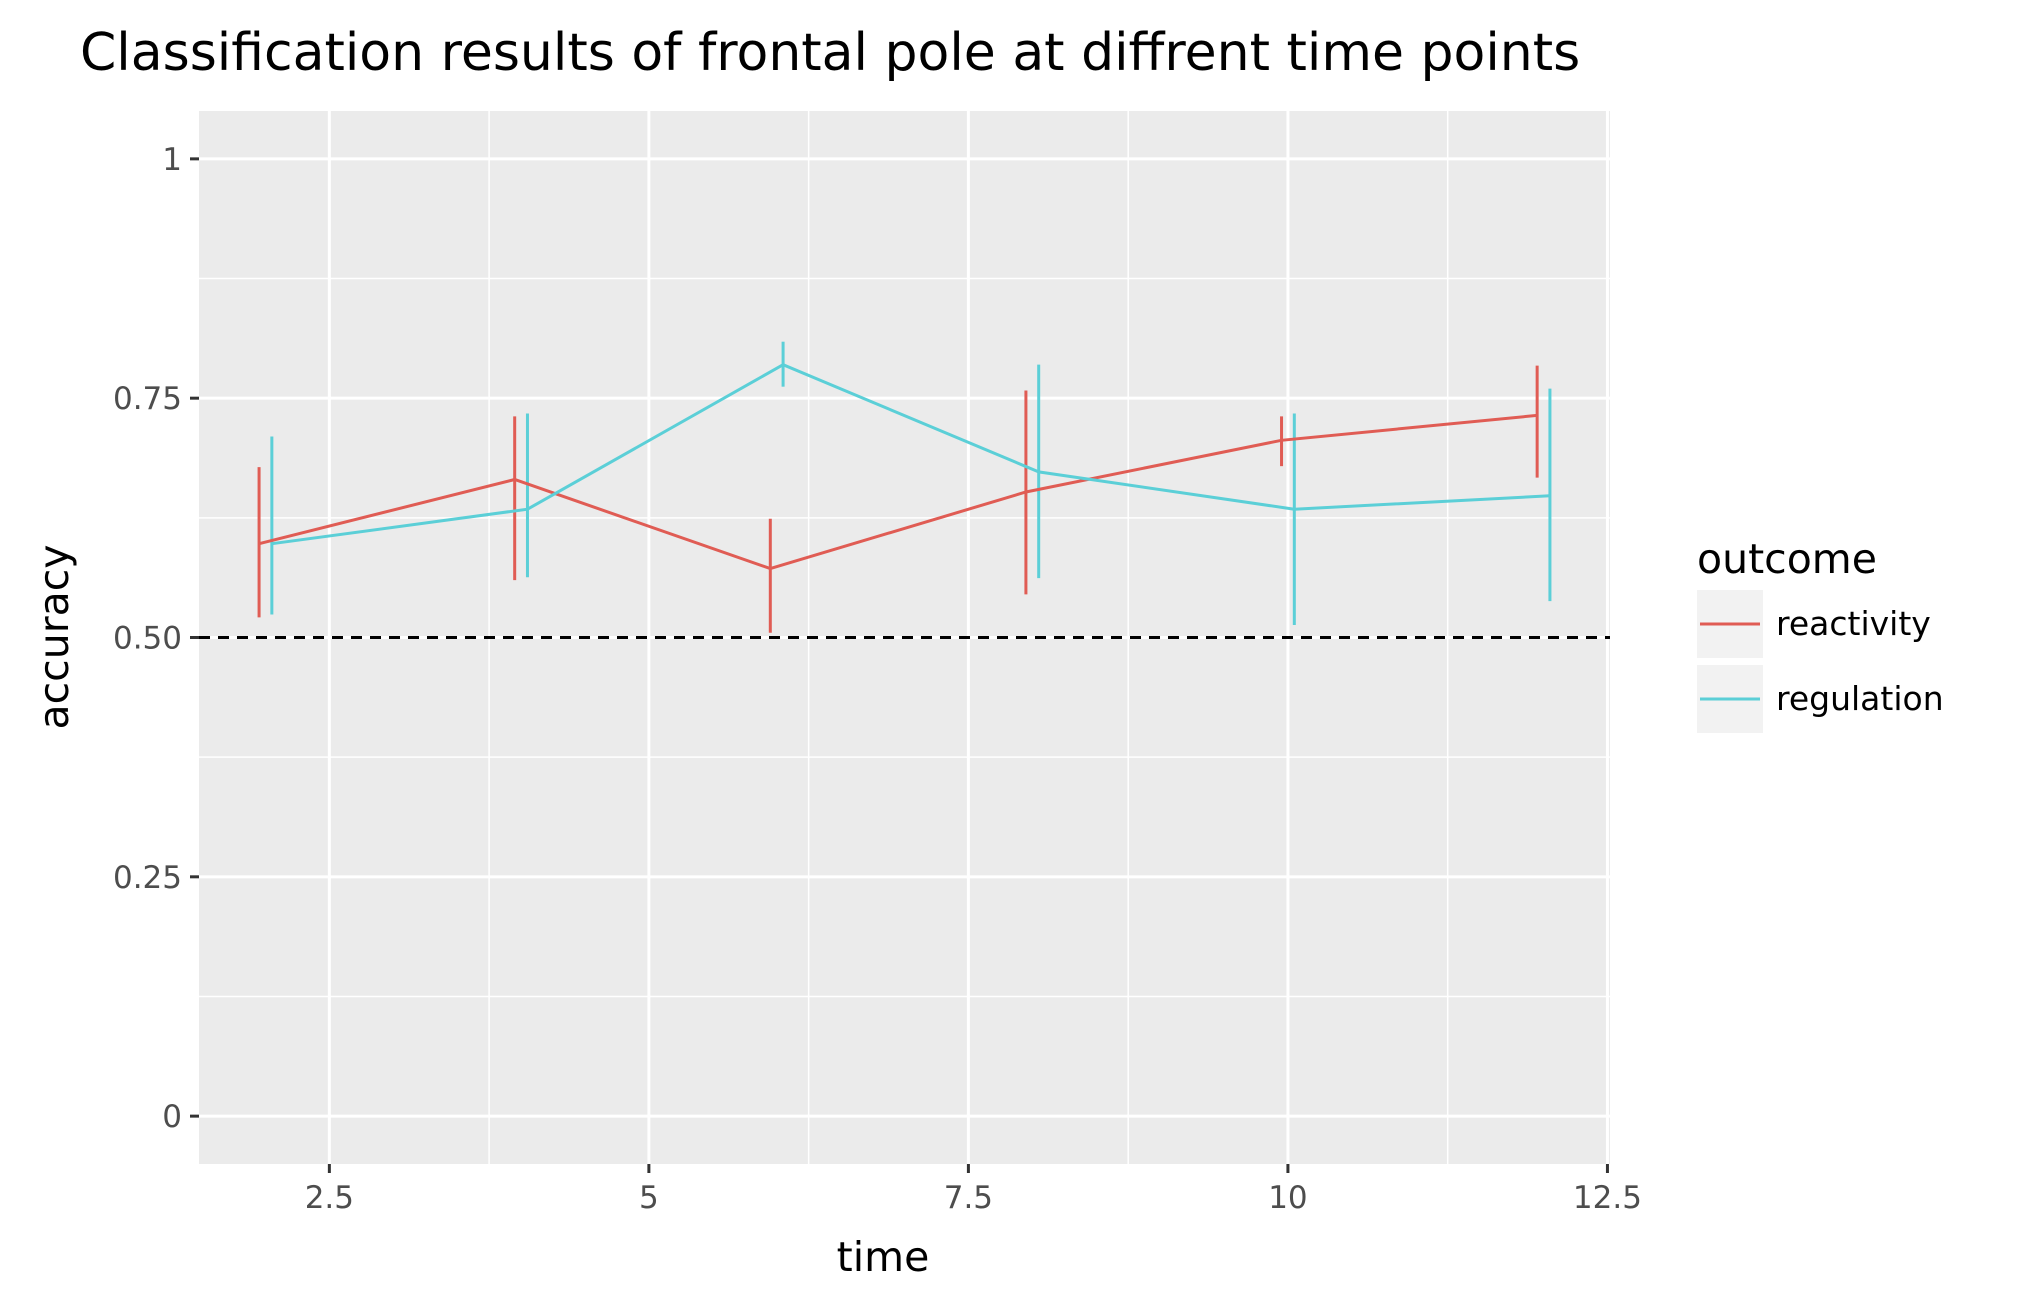 This screenshot has height=1298, width=2017. Describe the element at coordinates (147, 399) in the screenshot. I see `y-tick-label: 0.75` at that location.